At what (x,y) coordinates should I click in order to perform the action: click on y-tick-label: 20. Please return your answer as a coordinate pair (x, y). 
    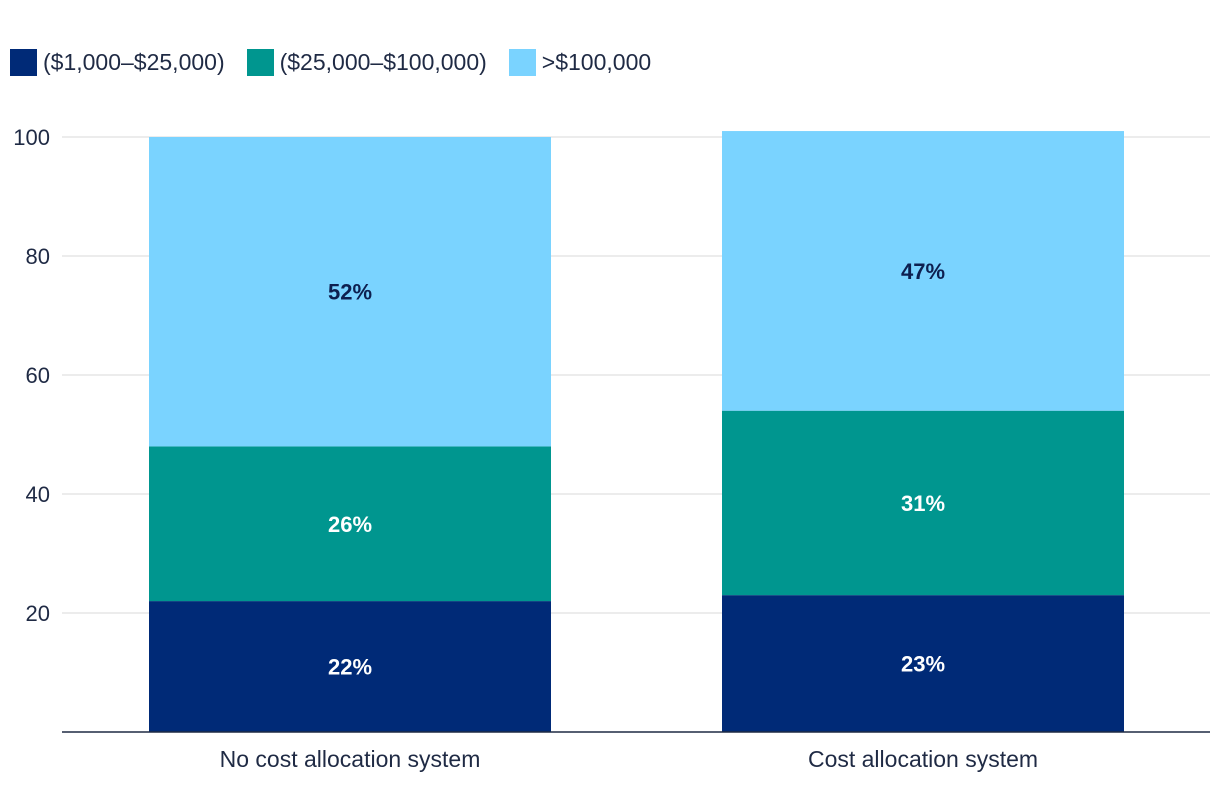
    Looking at the image, I should click on (38, 613).